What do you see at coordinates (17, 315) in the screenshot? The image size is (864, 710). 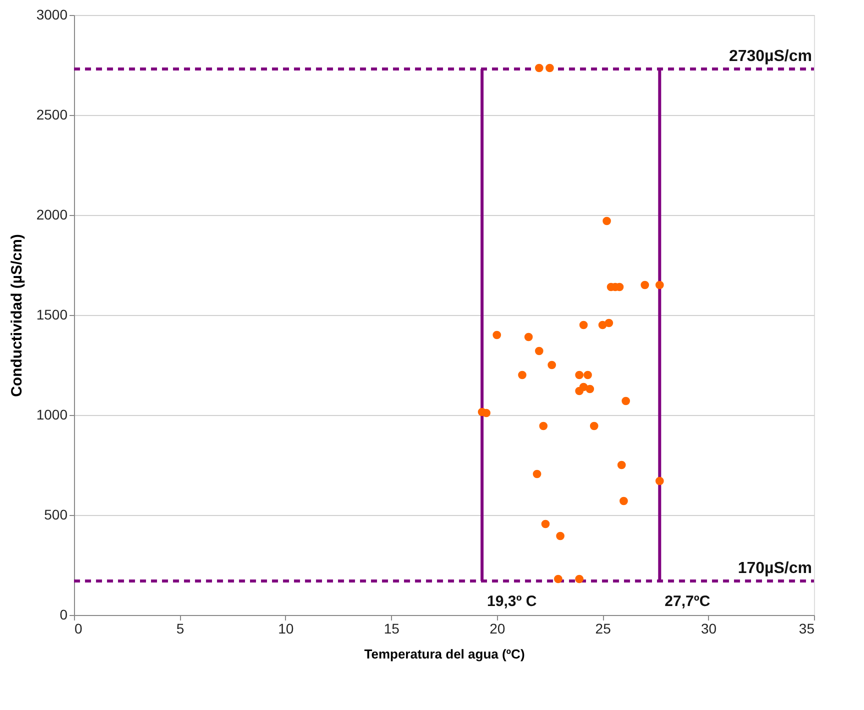 I see `y-axis-title: Conductividad (µS/cm)` at bounding box center [17, 315].